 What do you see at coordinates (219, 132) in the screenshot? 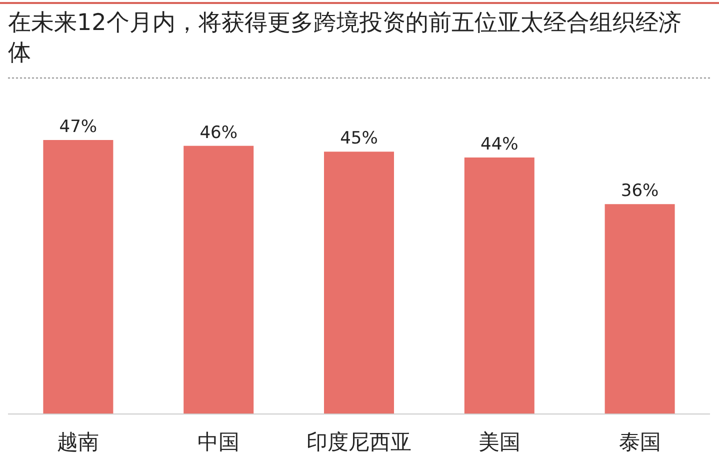
I see `data-label: 46%` at bounding box center [219, 132].